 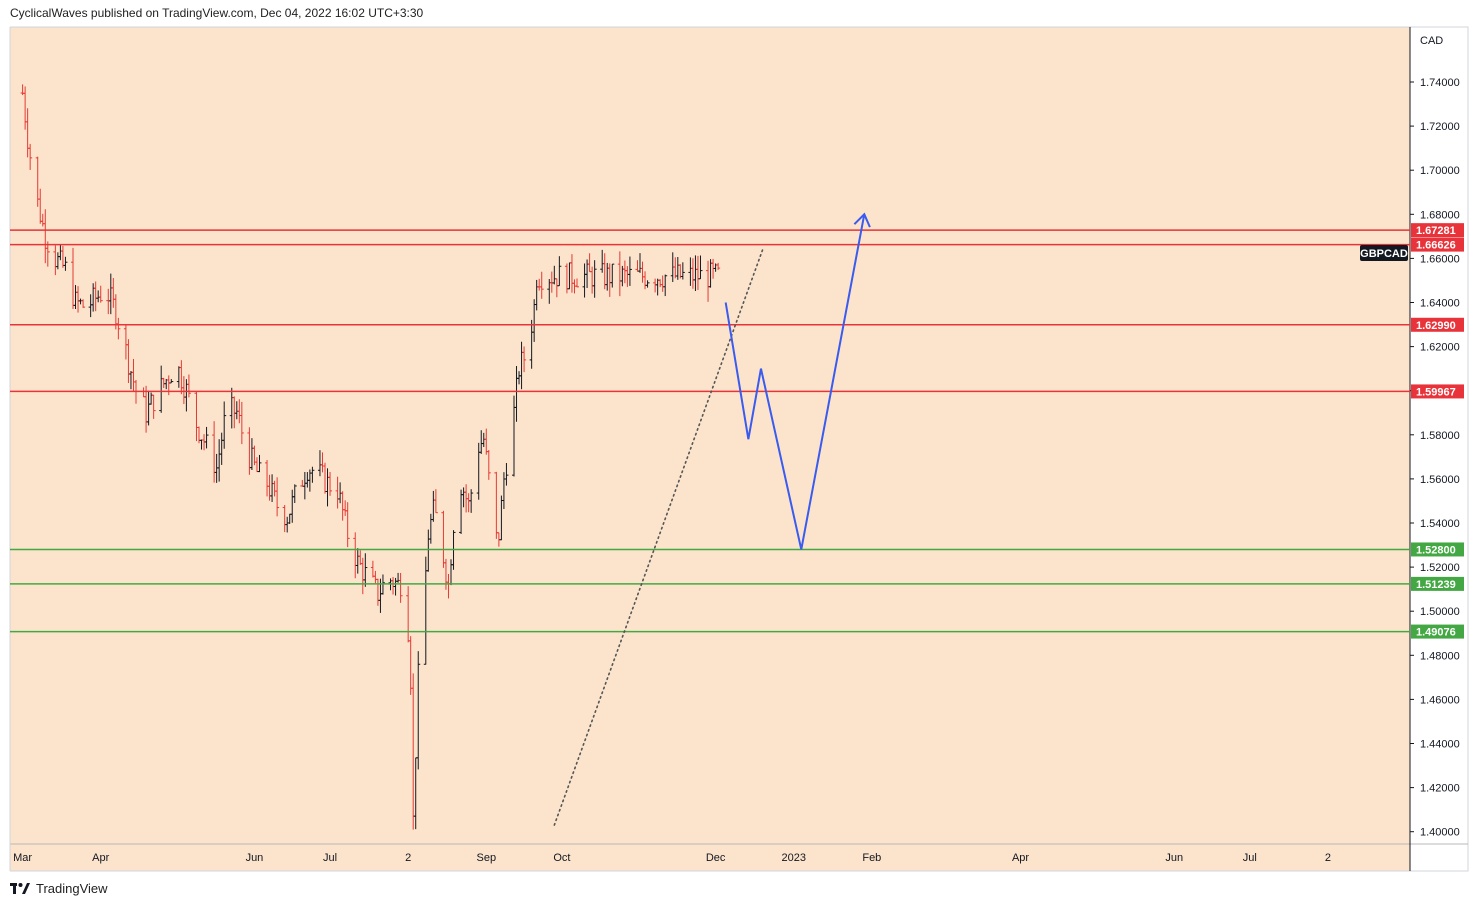 I want to click on level-label: 1.62990, so click(x=1436, y=326).